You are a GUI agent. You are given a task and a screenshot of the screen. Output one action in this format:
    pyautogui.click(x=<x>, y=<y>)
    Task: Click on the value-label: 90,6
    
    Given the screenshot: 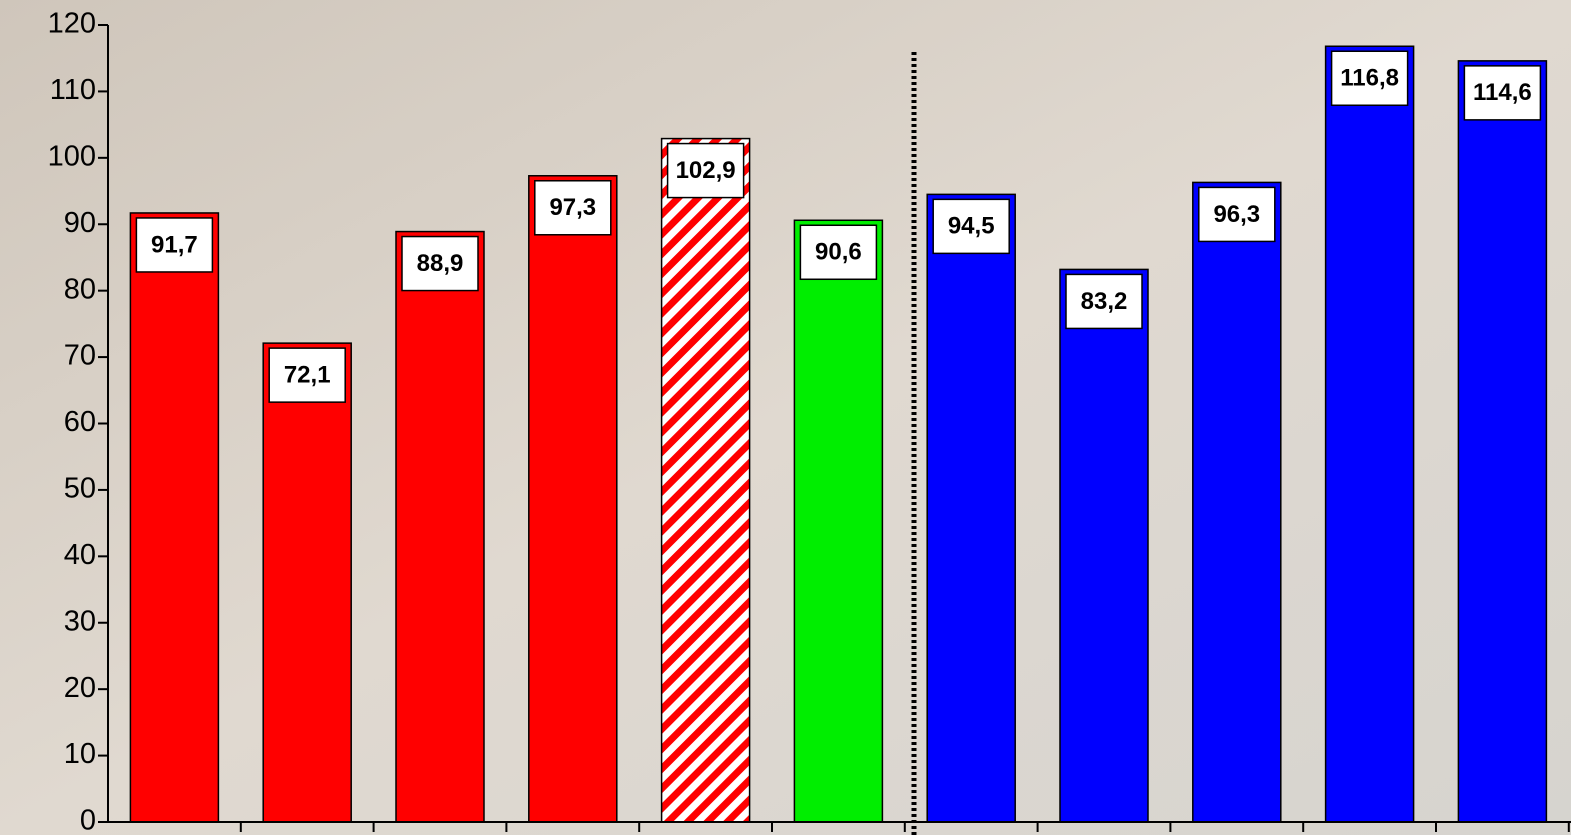 What is the action you would take?
    pyautogui.click(x=838, y=252)
    